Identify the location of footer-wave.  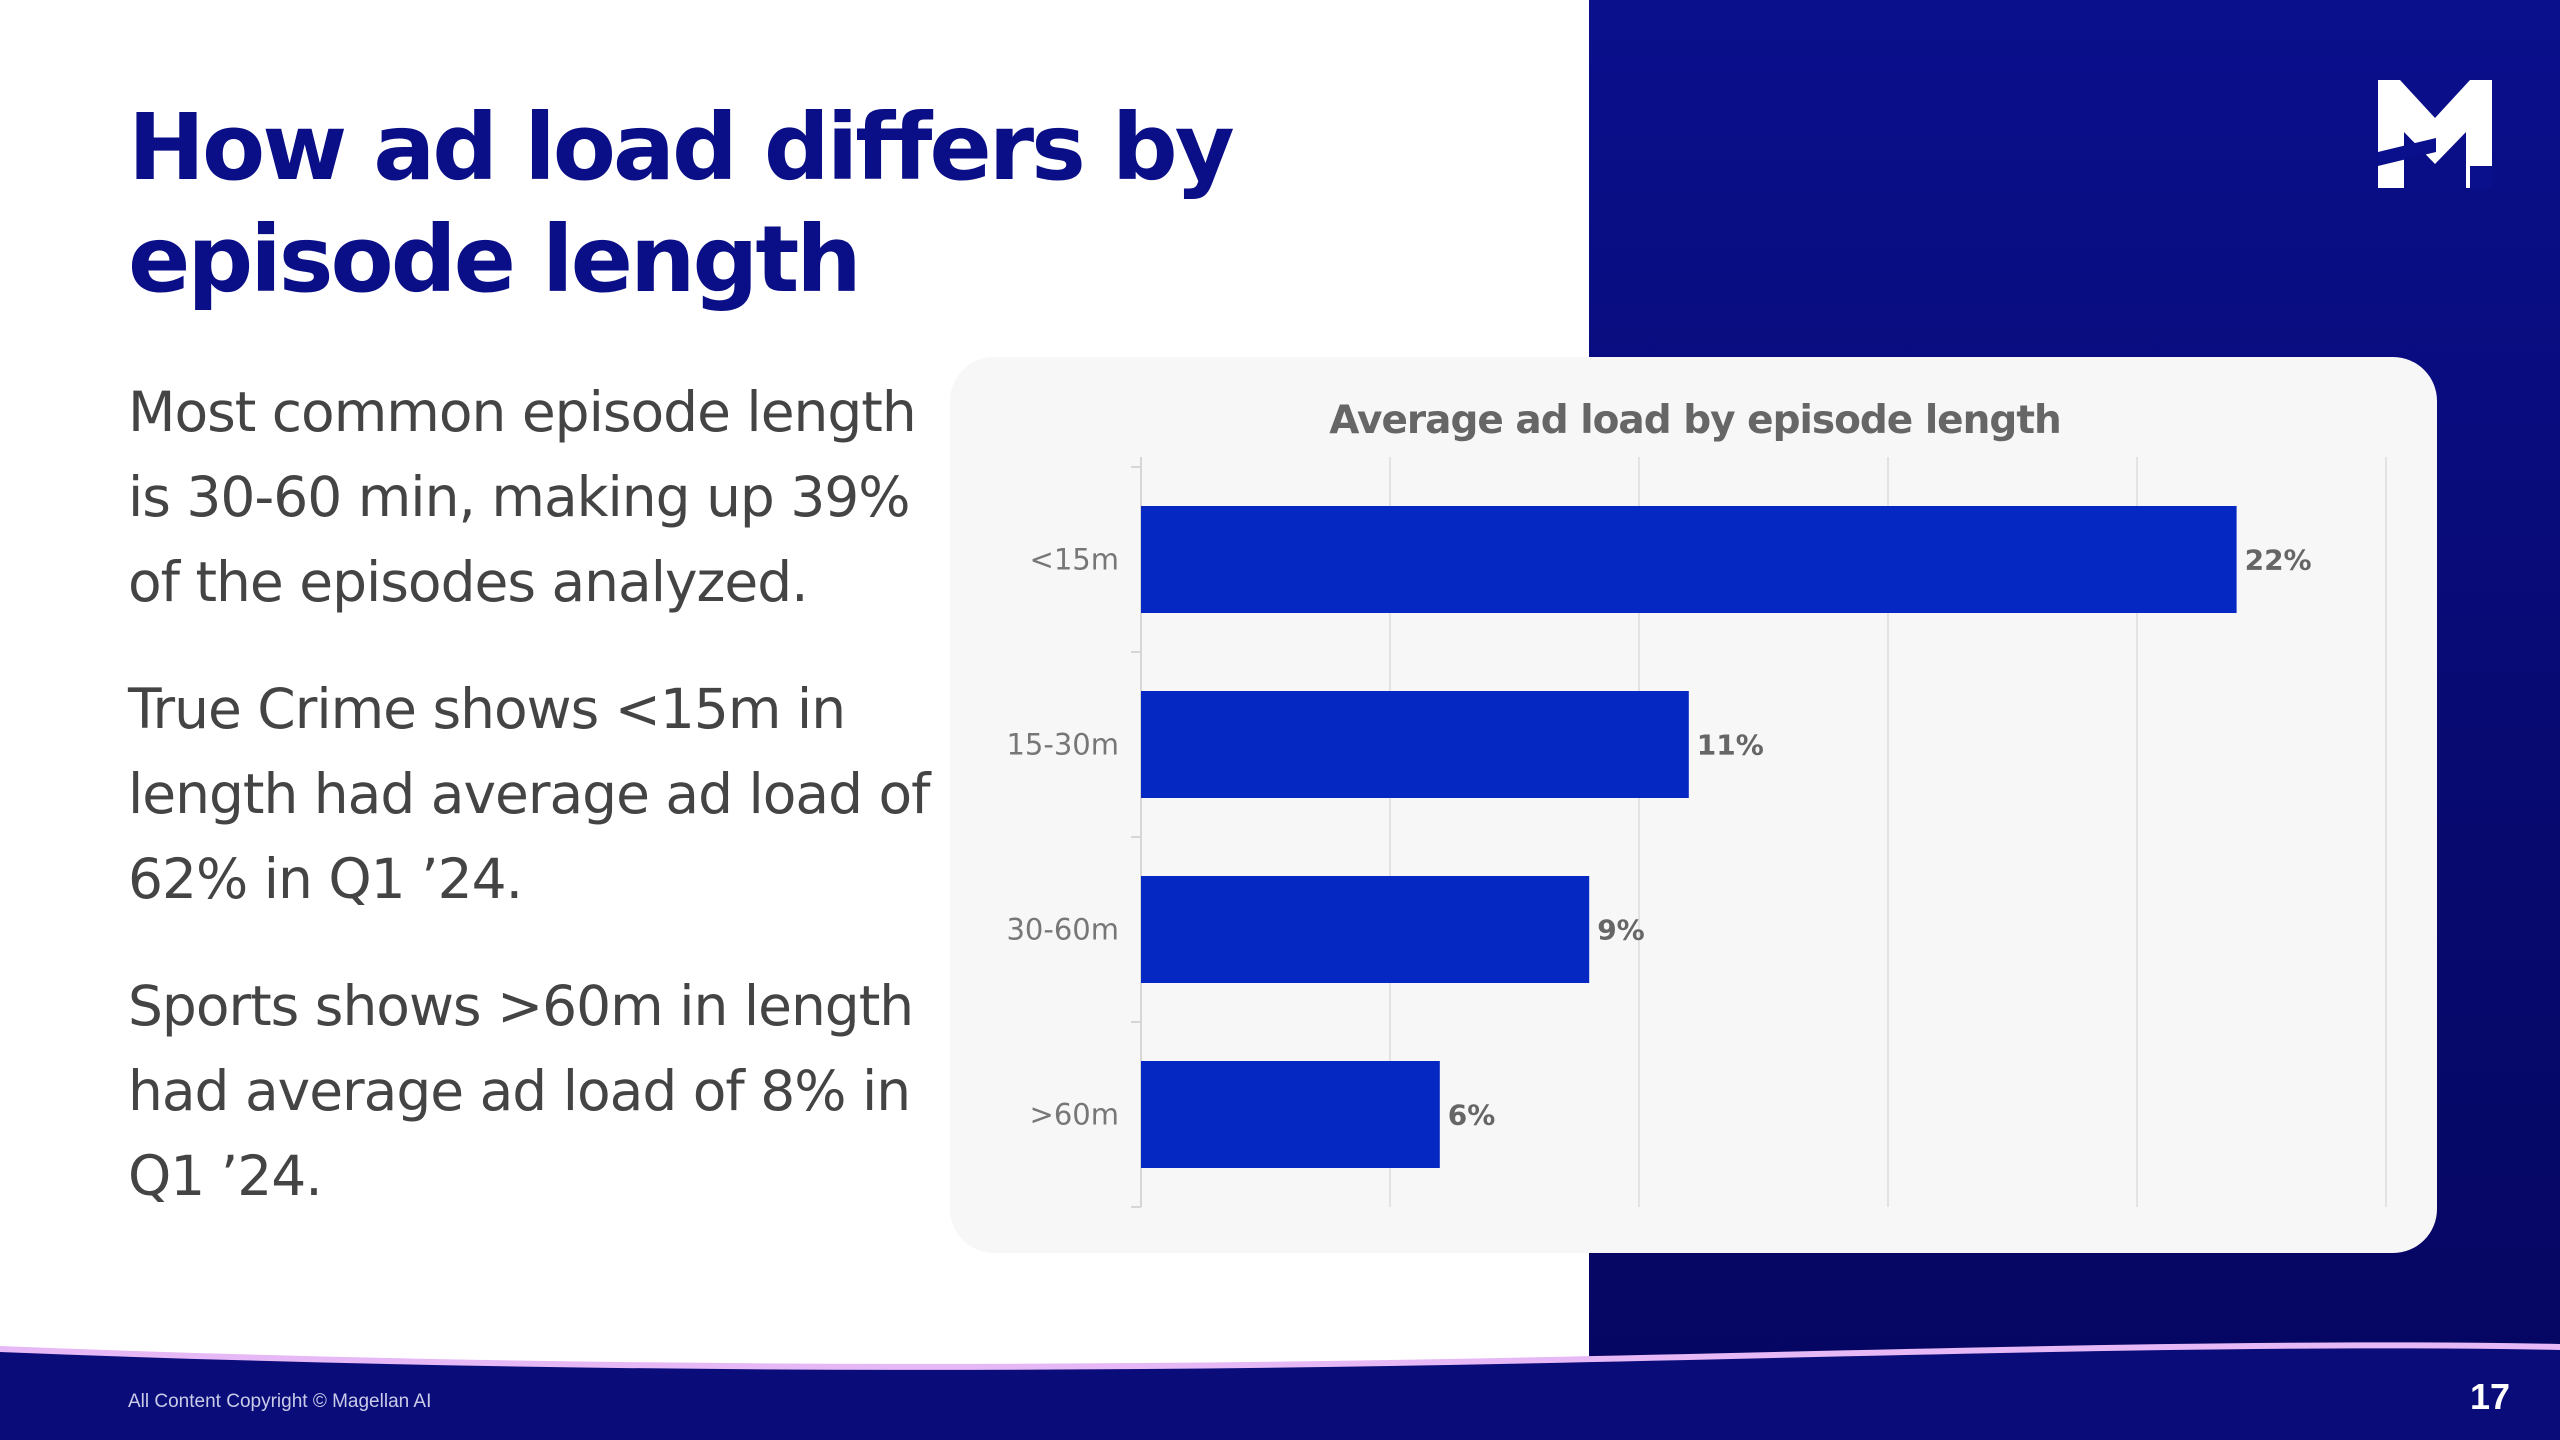
(1280, 1391).